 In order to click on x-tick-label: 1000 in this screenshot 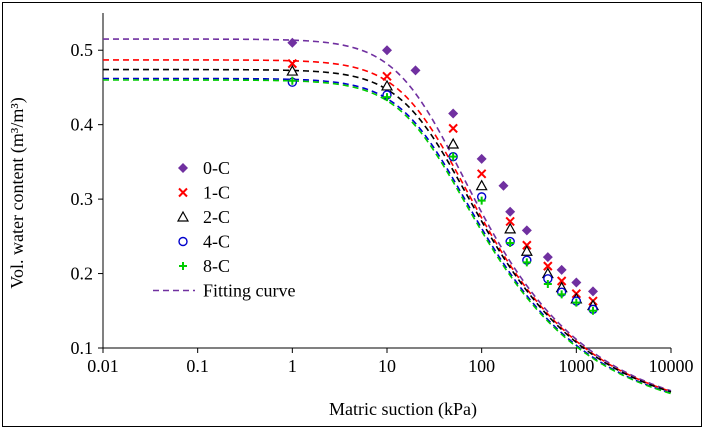, I will do `click(576, 366)`.